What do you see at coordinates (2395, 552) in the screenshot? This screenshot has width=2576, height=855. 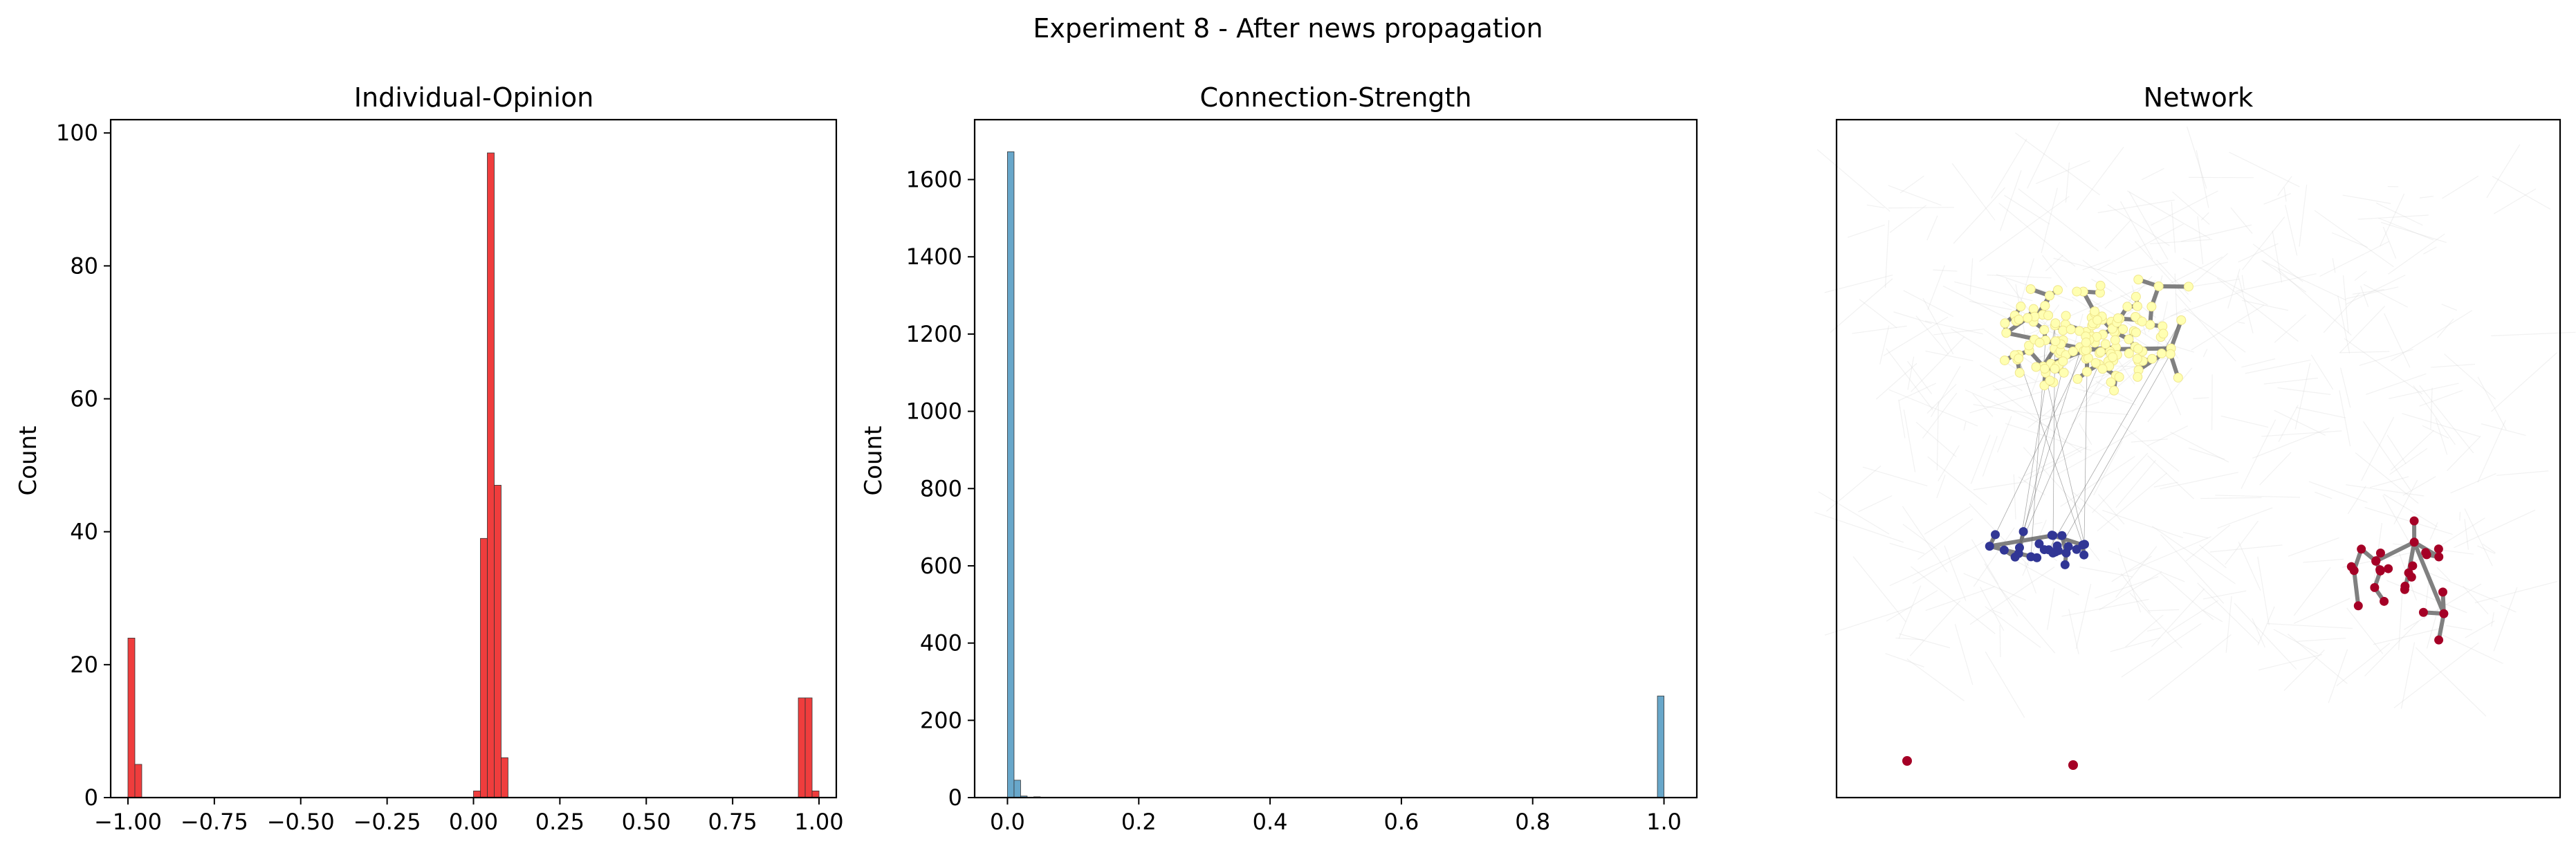 I see `network-edge-red` at bounding box center [2395, 552].